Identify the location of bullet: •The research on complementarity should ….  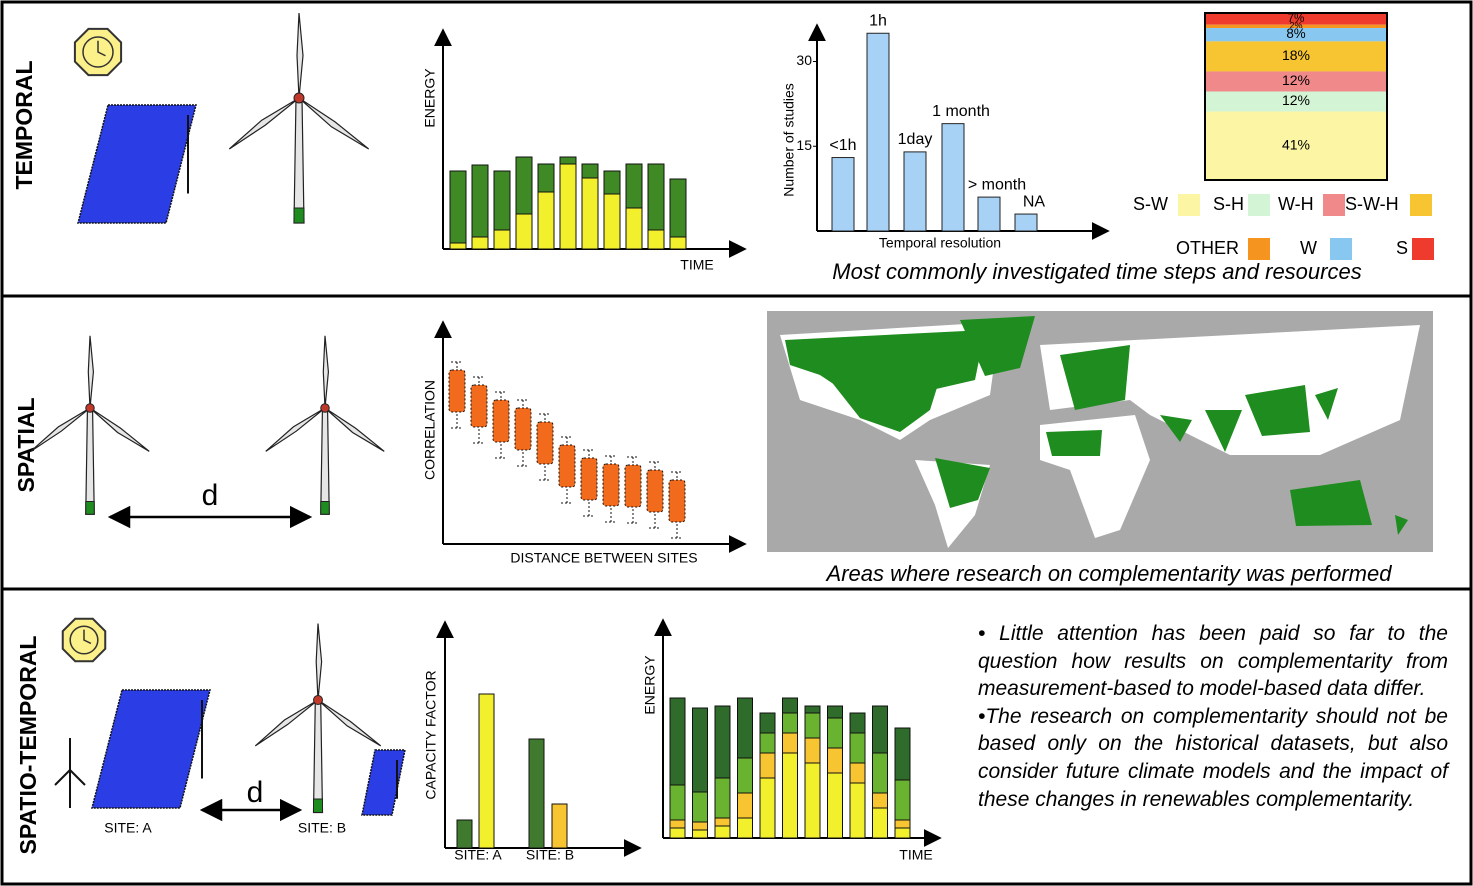
(1213, 757).